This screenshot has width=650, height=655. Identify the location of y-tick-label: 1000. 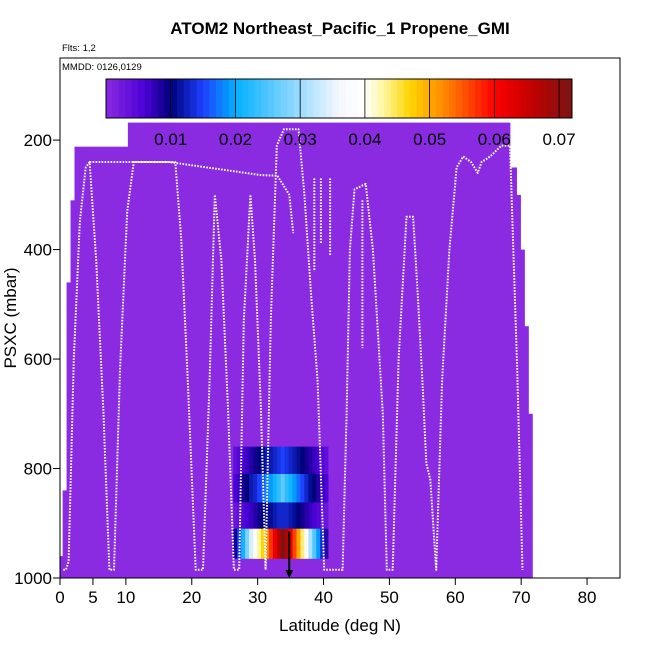
(33, 578).